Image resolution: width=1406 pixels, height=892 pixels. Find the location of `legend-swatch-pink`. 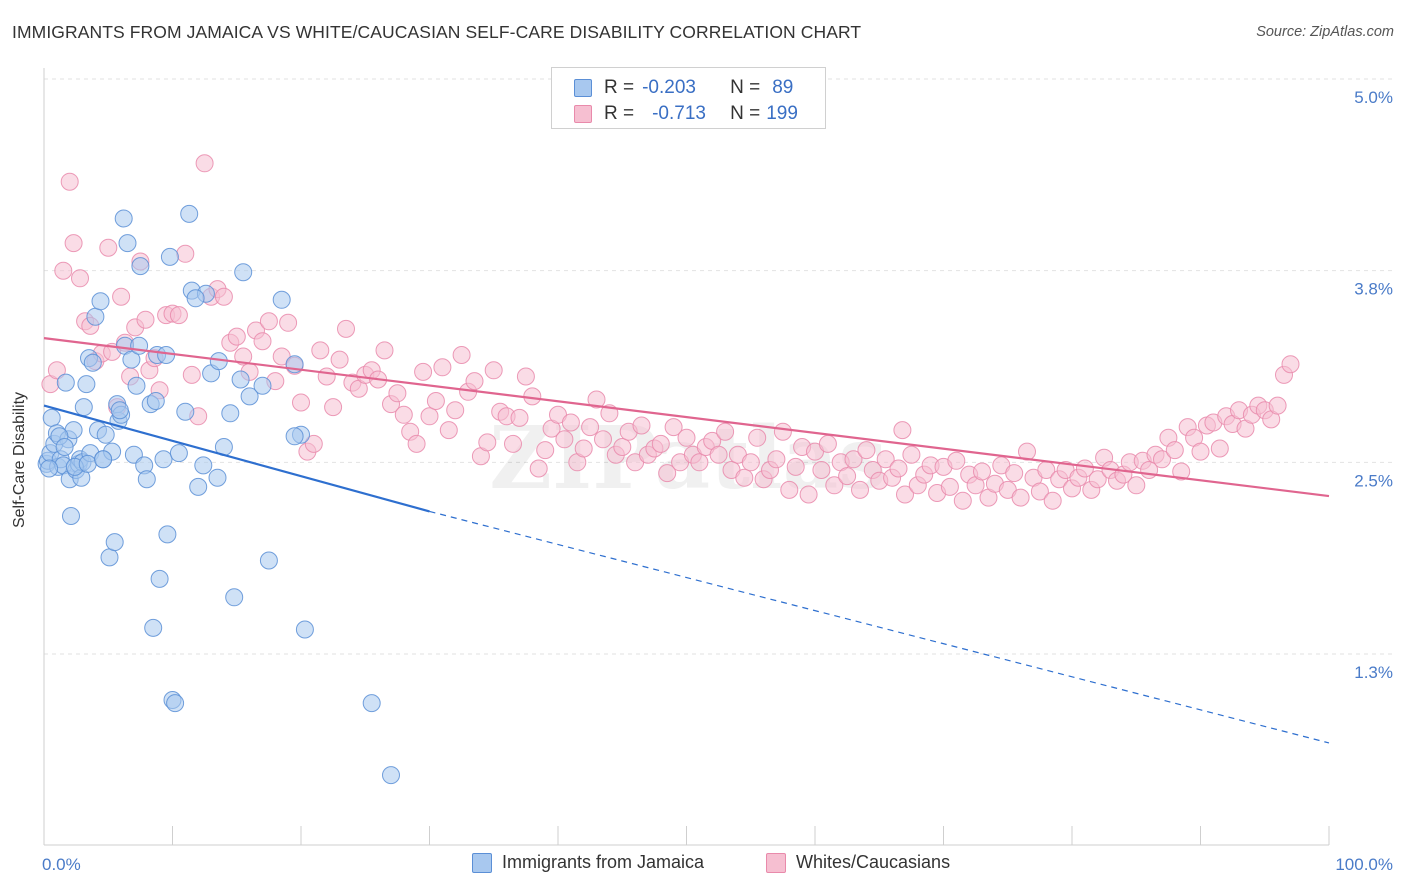

legend-swatch-pink is located at coordinates (583, 114).